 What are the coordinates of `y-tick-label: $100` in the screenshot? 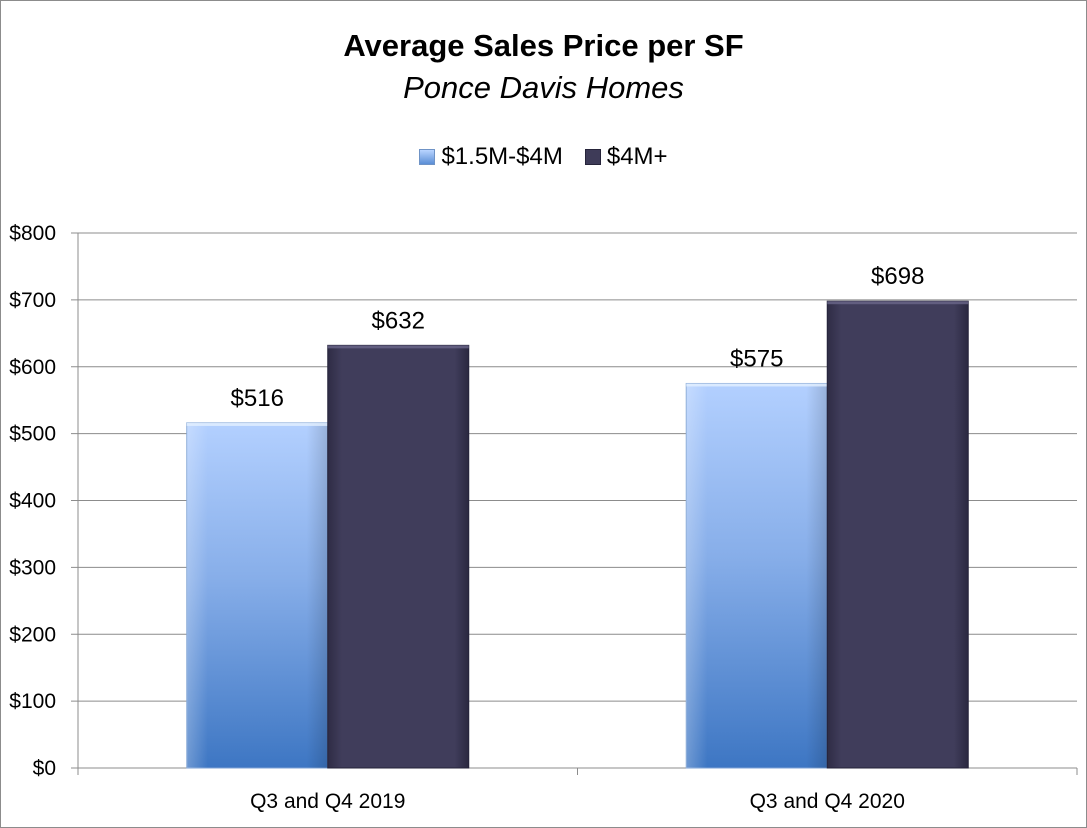 It's located at (32, 701).